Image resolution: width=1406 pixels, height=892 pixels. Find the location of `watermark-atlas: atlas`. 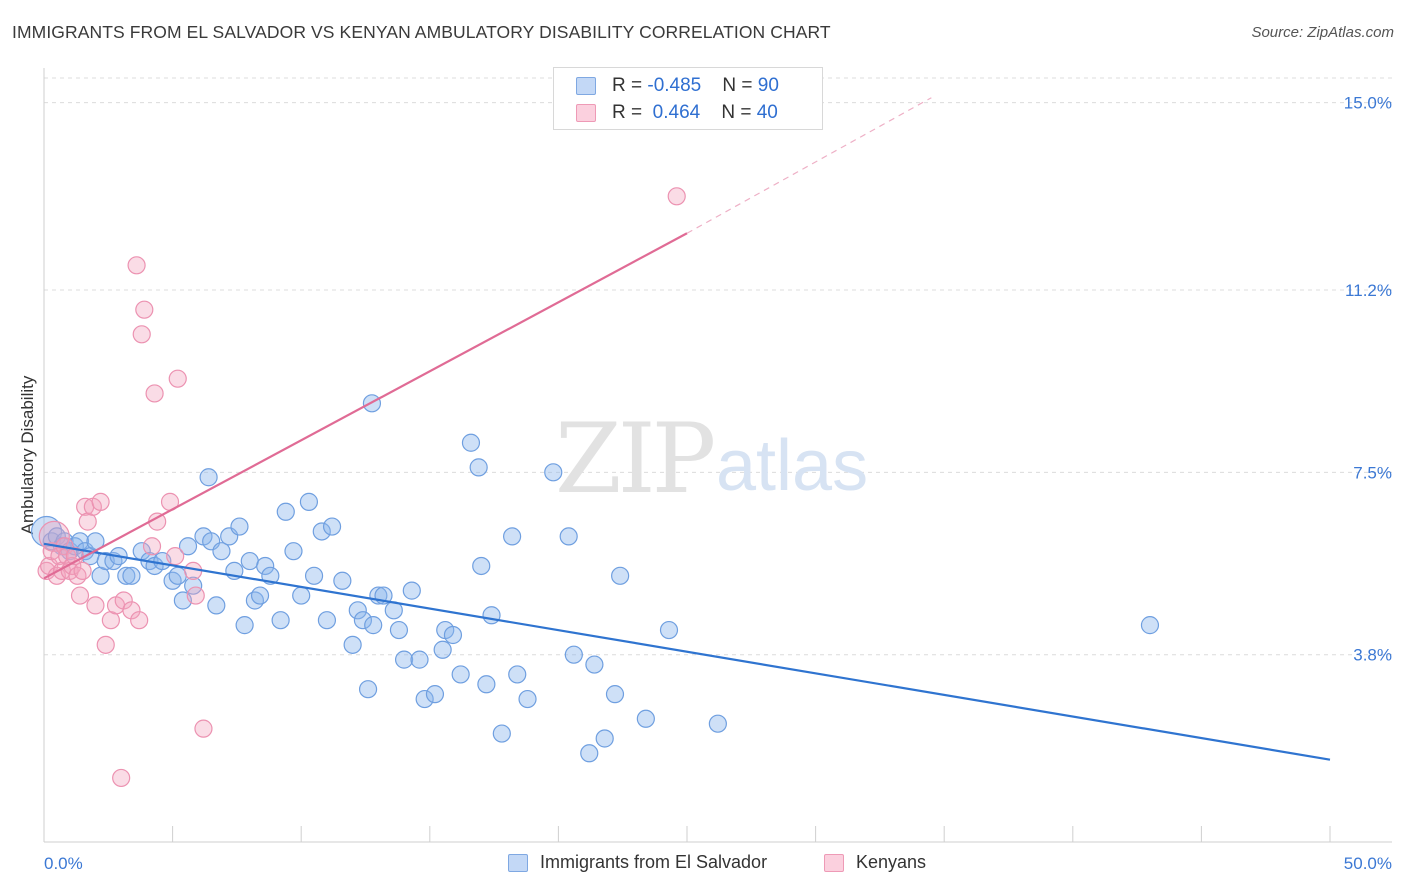

watermark-atlas: atlas is located at coordinates (792, 466).